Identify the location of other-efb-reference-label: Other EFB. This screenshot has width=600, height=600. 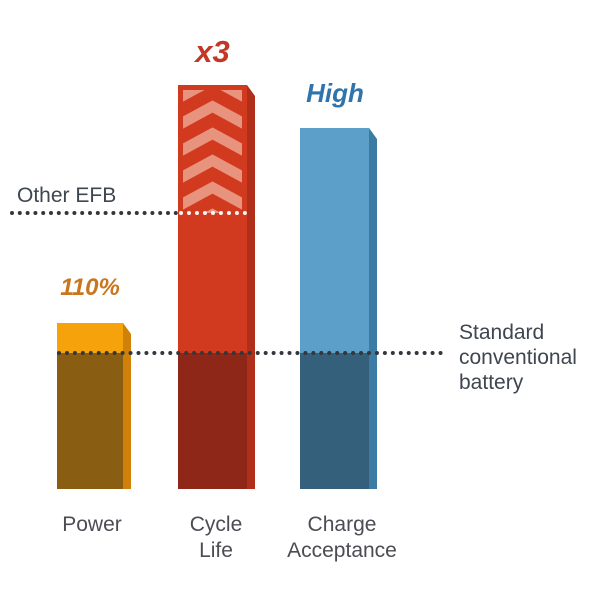
(67, 195).